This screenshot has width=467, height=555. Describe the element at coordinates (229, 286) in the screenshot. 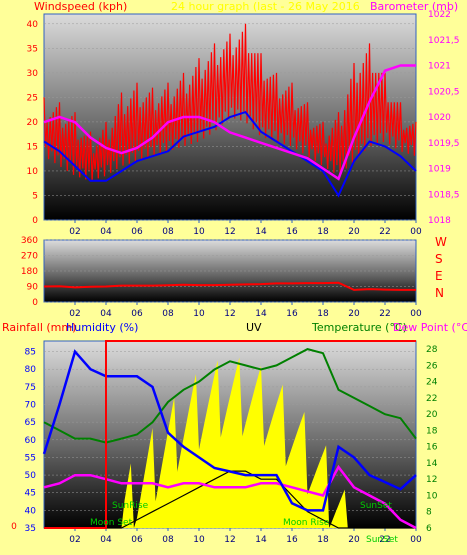

I see `wind-direction-series-line` at that location.